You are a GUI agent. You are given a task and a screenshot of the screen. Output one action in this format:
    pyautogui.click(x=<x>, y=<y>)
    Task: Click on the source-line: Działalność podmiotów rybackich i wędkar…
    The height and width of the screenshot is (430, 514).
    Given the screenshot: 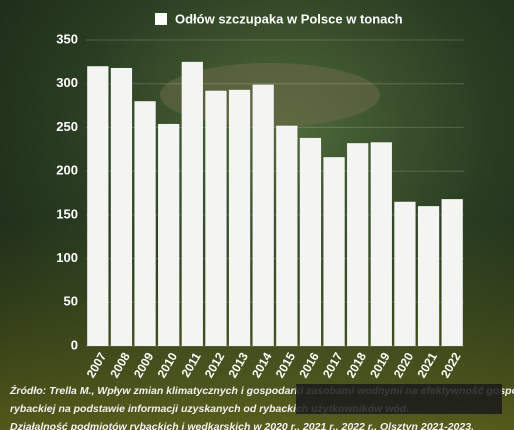 What is the action you would take?
    pyautogui.click(x=242, y=425)
    